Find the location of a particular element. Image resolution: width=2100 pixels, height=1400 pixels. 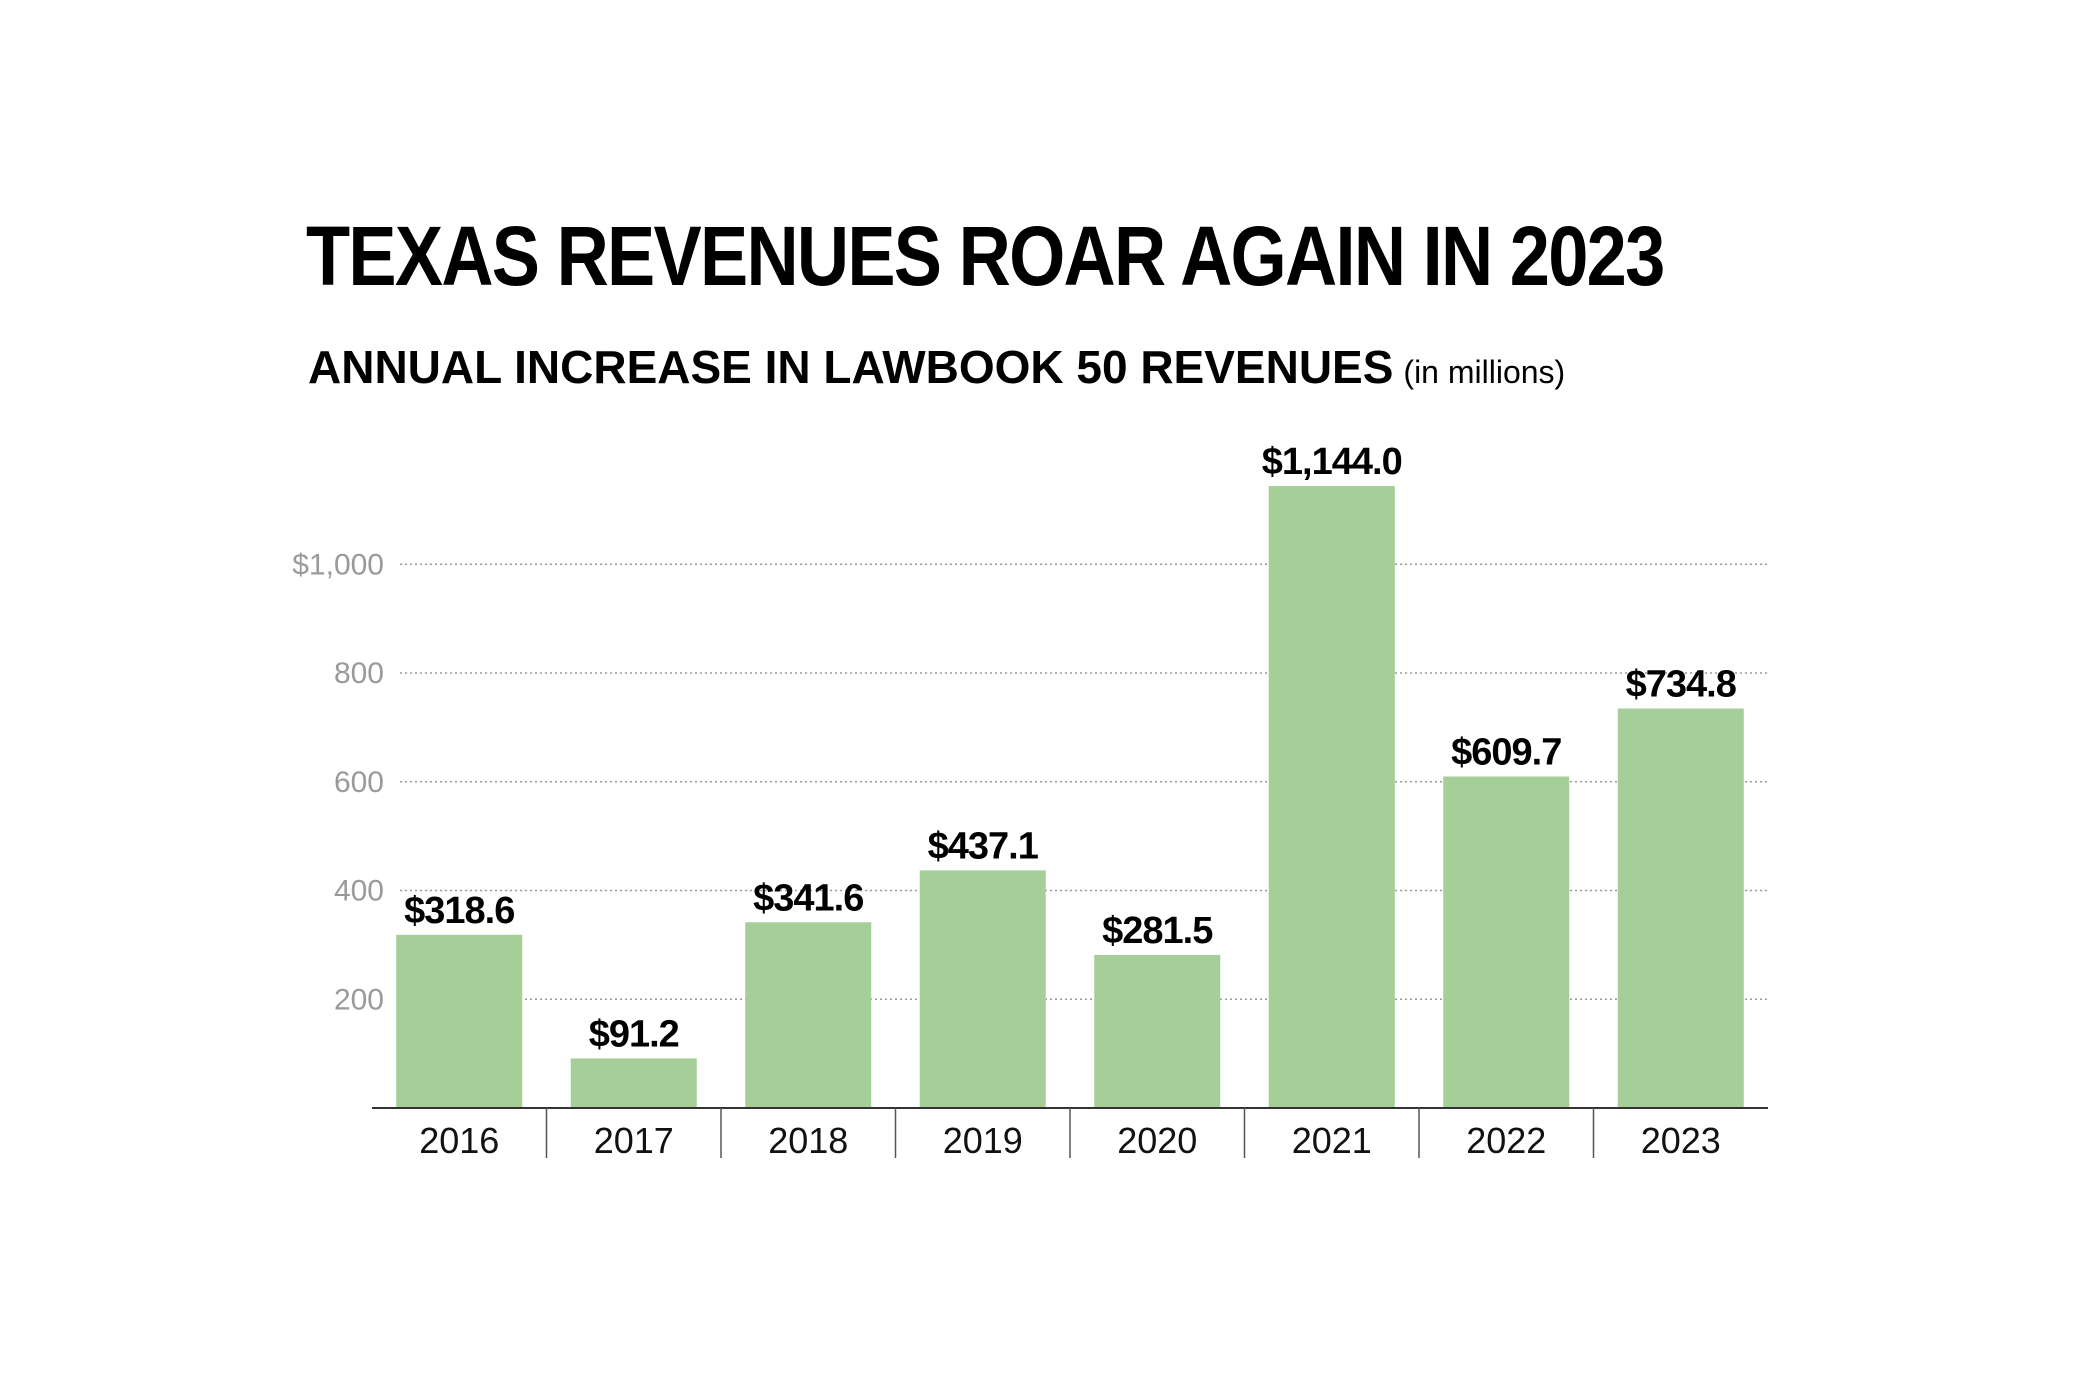

x-tick-label: 2020 is located at coordinates (1157, 1140).